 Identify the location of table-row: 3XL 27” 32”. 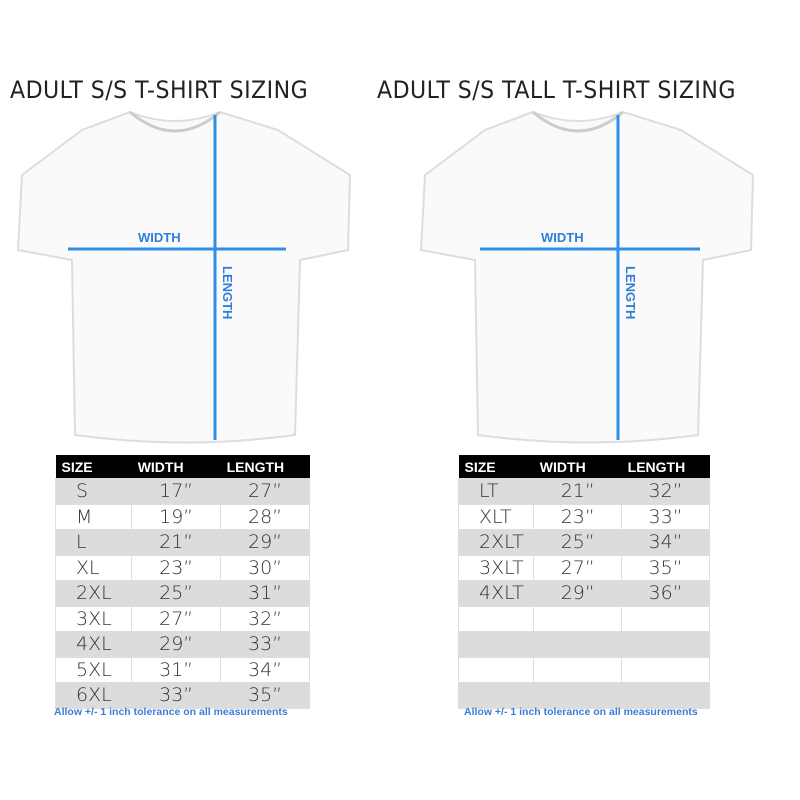
(182, 618).